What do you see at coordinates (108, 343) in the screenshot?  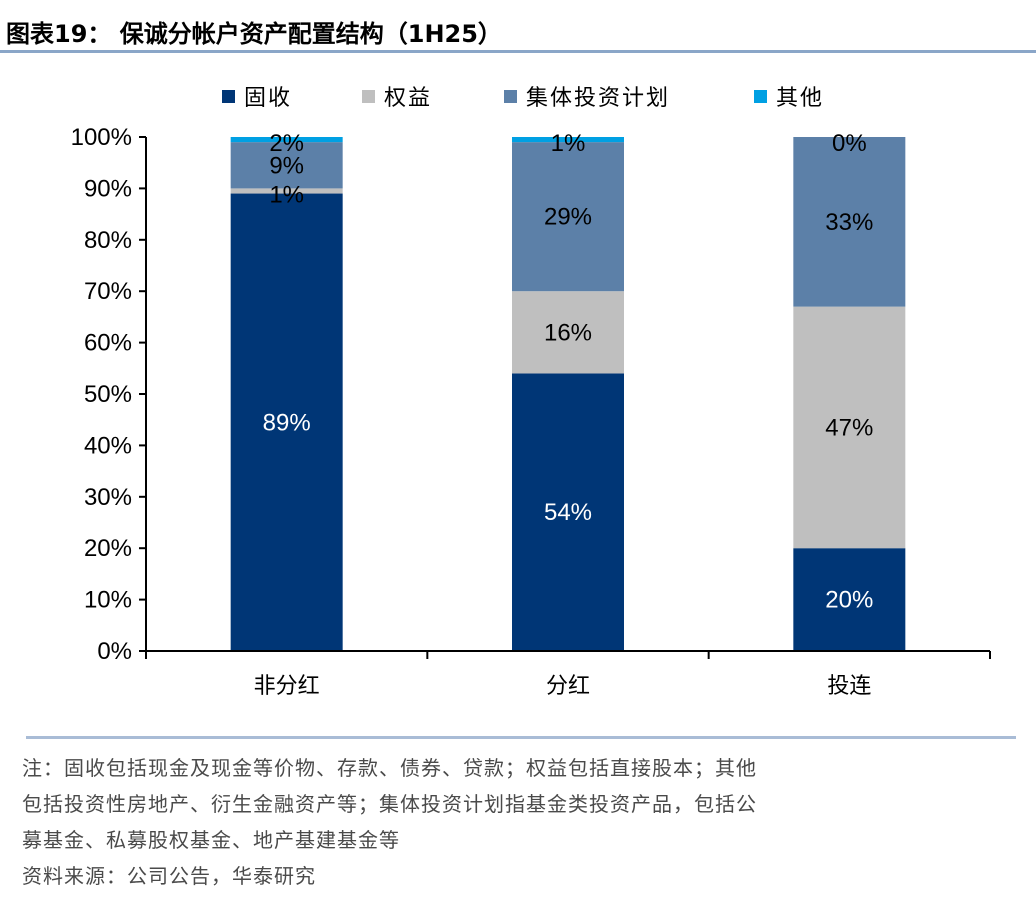 I see `y-tick-label: 60%` at bounding box center [108, 343].